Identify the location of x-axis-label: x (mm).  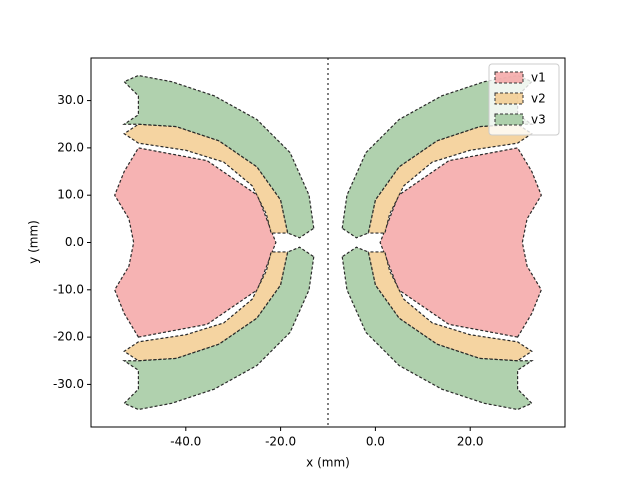
(328, 463).